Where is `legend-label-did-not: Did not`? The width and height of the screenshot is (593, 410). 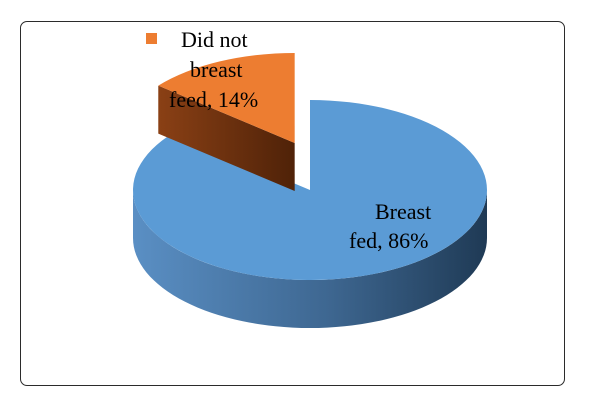
legend-label-did-not: Did not is located at coordinates (214, 39).